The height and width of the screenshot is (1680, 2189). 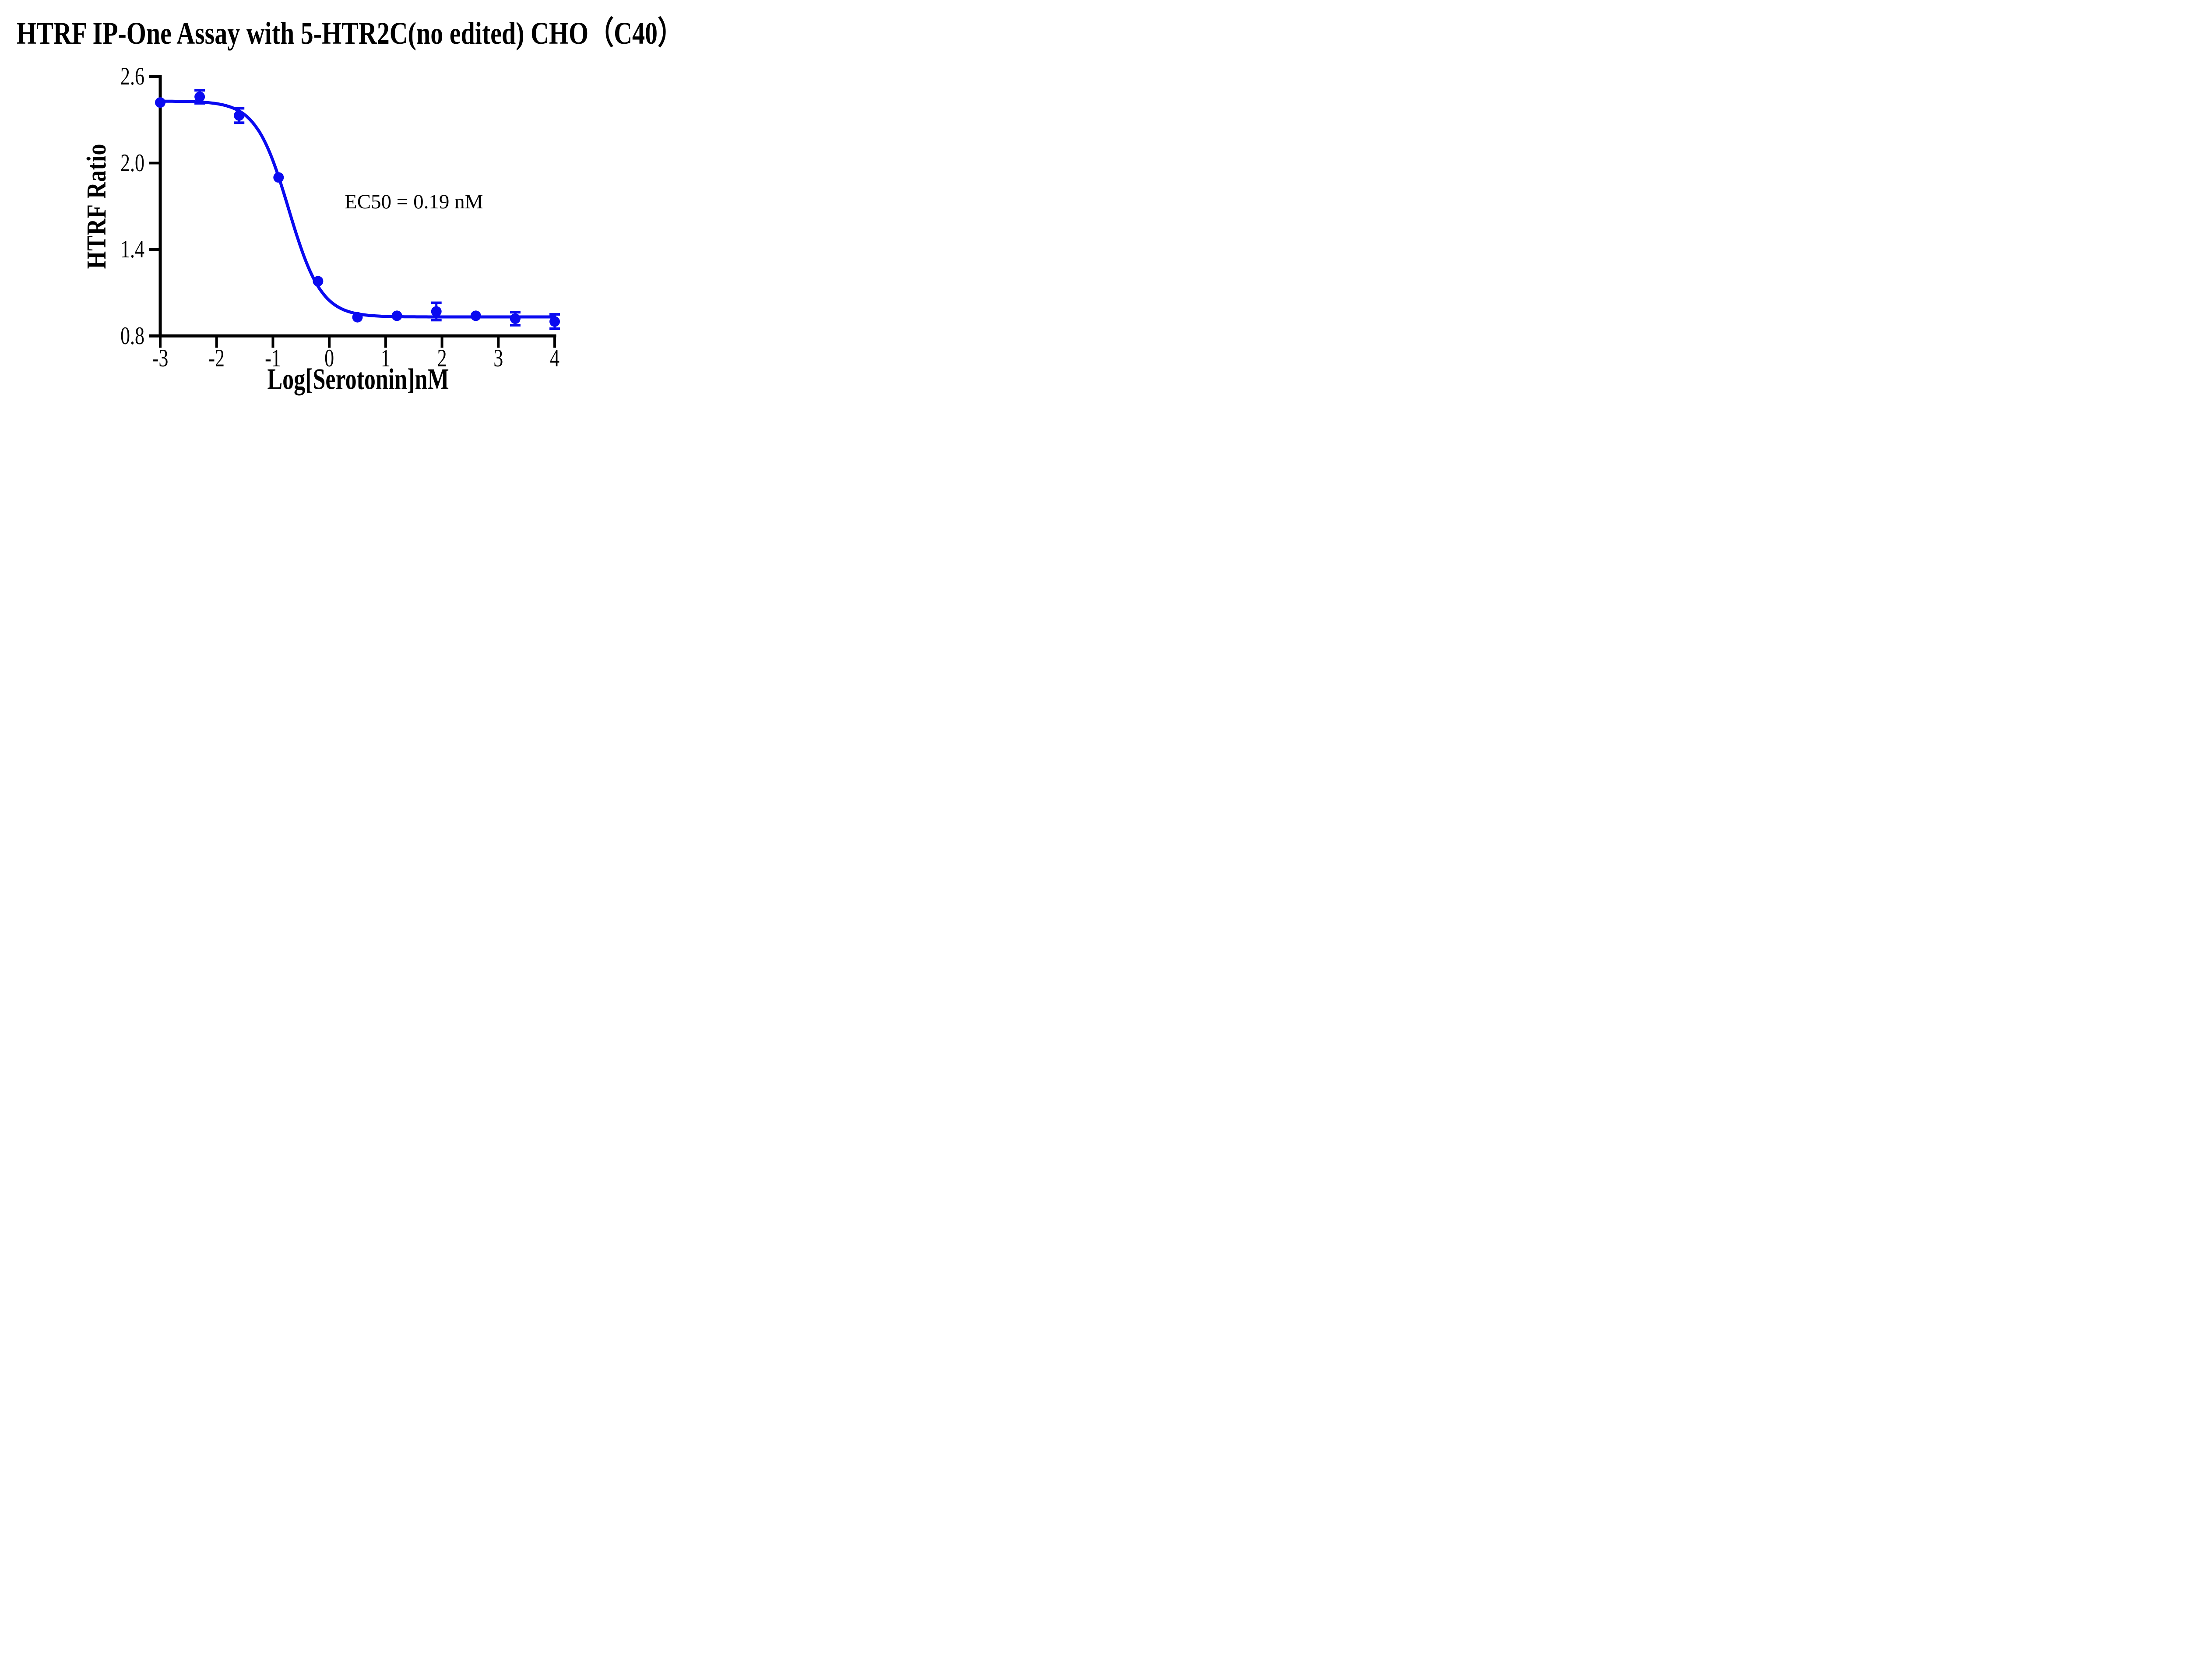 I want to click on plot-area, so click(x=355, y=211).